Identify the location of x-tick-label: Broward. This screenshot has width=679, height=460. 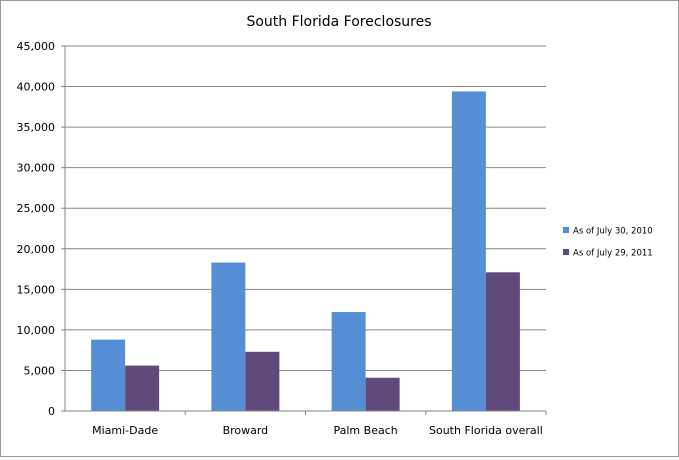
(246, 430).